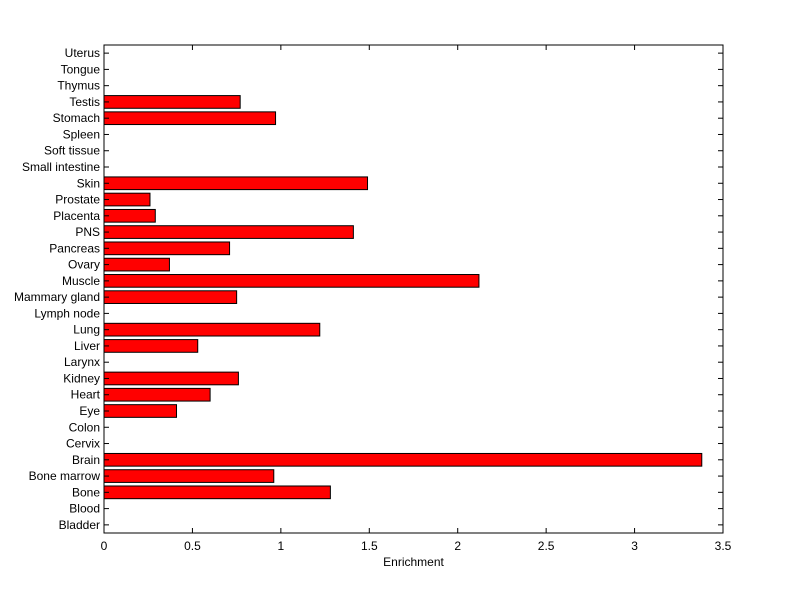  Describe the element at coordinates (140, 411) in the screenshot. I see `bar-eye` at that location.